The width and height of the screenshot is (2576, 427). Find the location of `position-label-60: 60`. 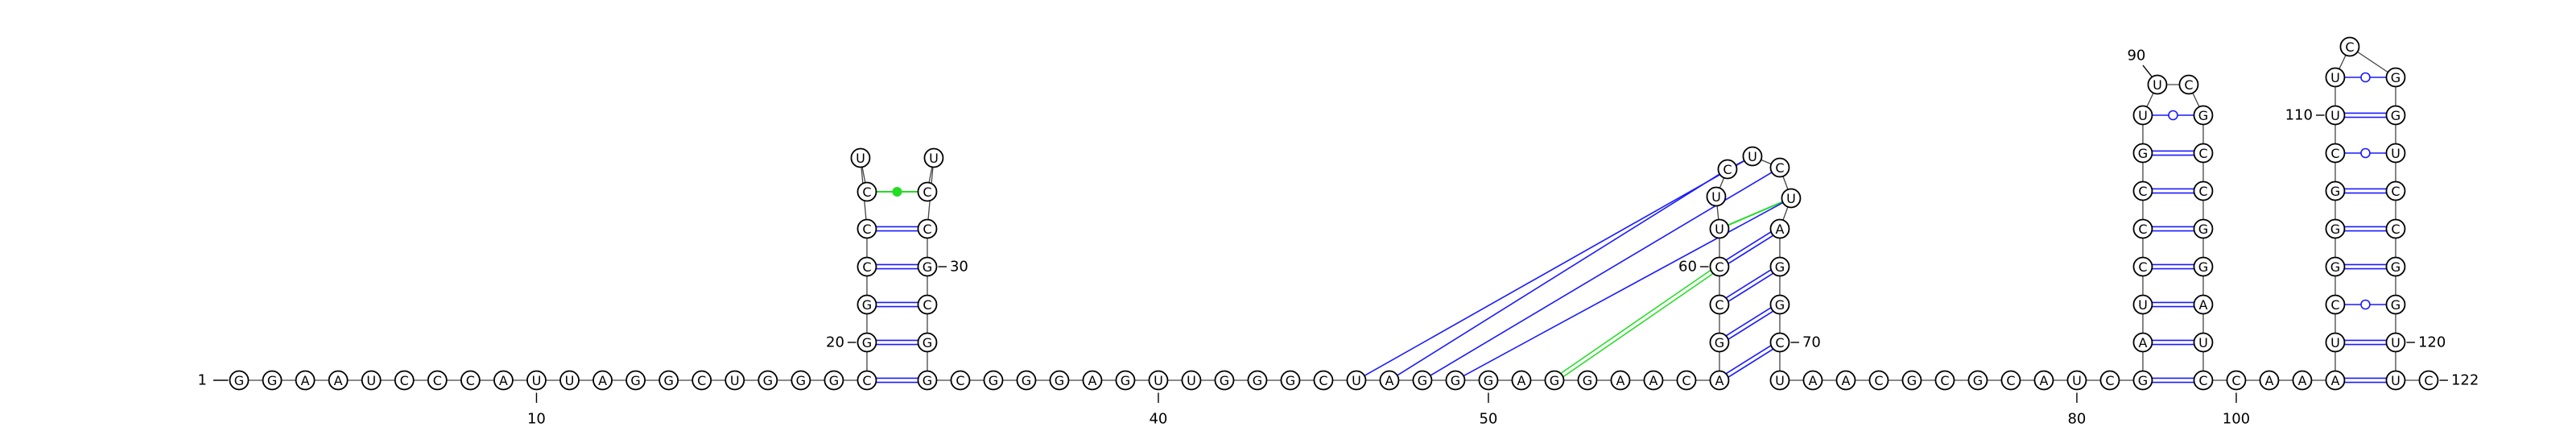

position-label-60: 60 is located at coordinates (1693, 268).